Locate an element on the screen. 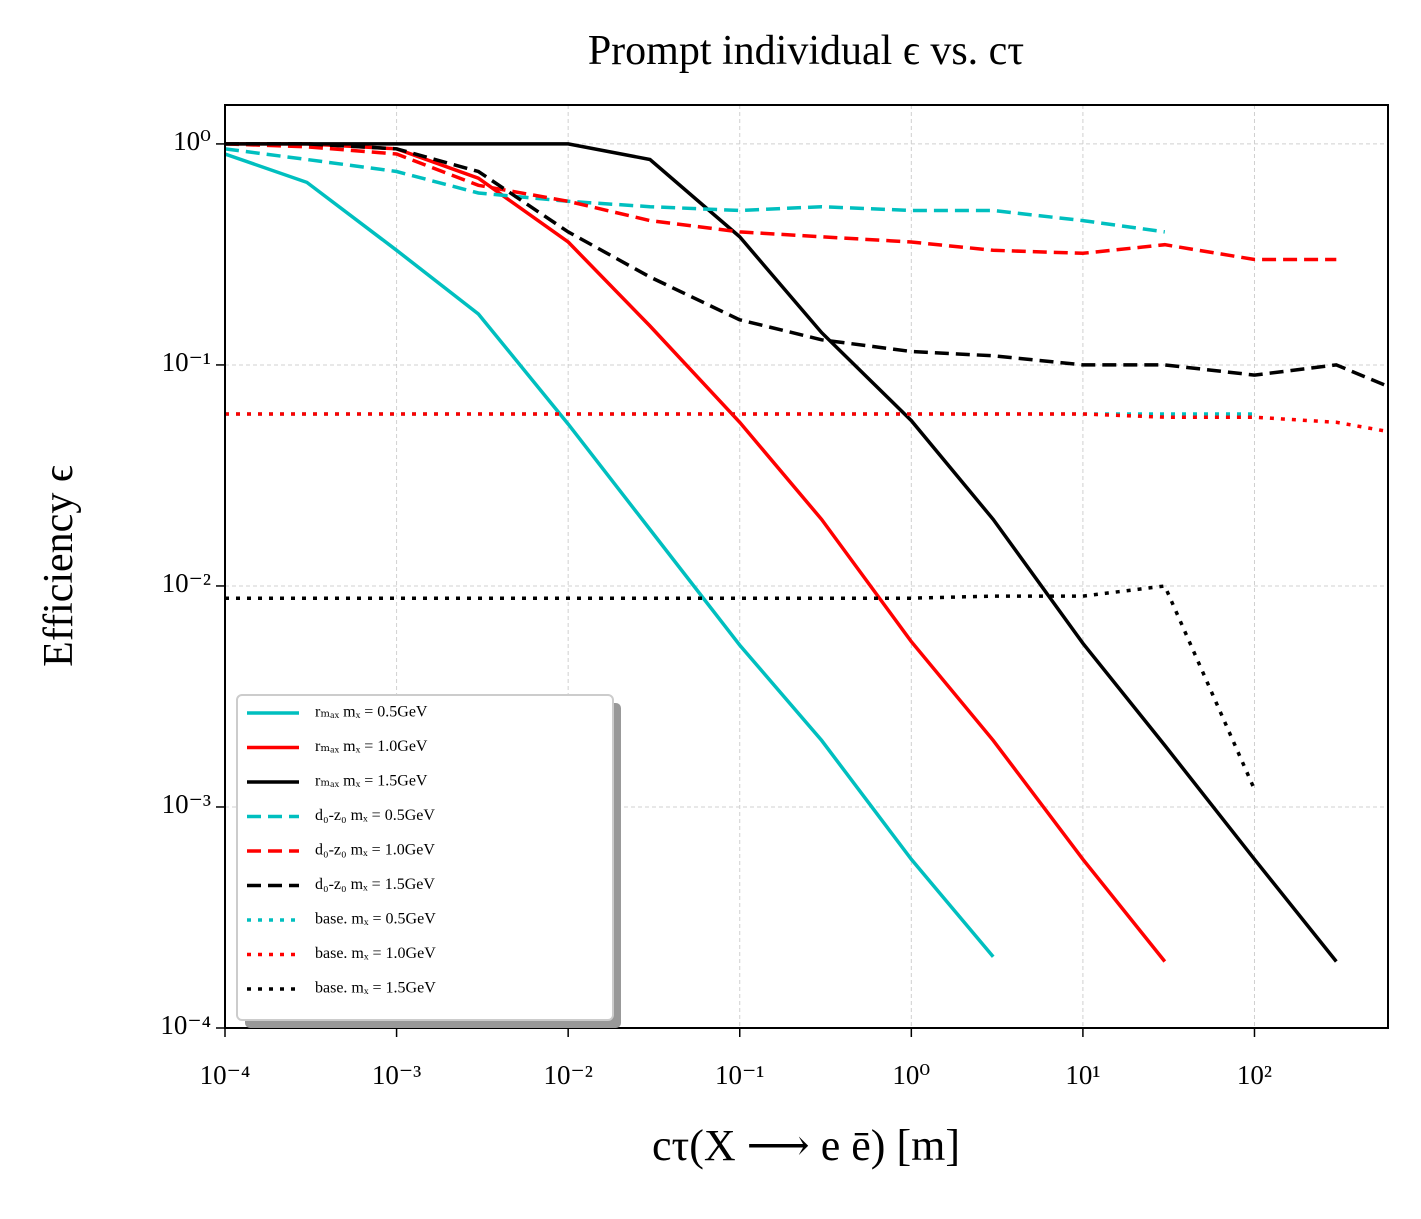 The image size is (1421, 1219). legend-label: base. mₓ = 1.5GeV is located at coordinates (375, 988).